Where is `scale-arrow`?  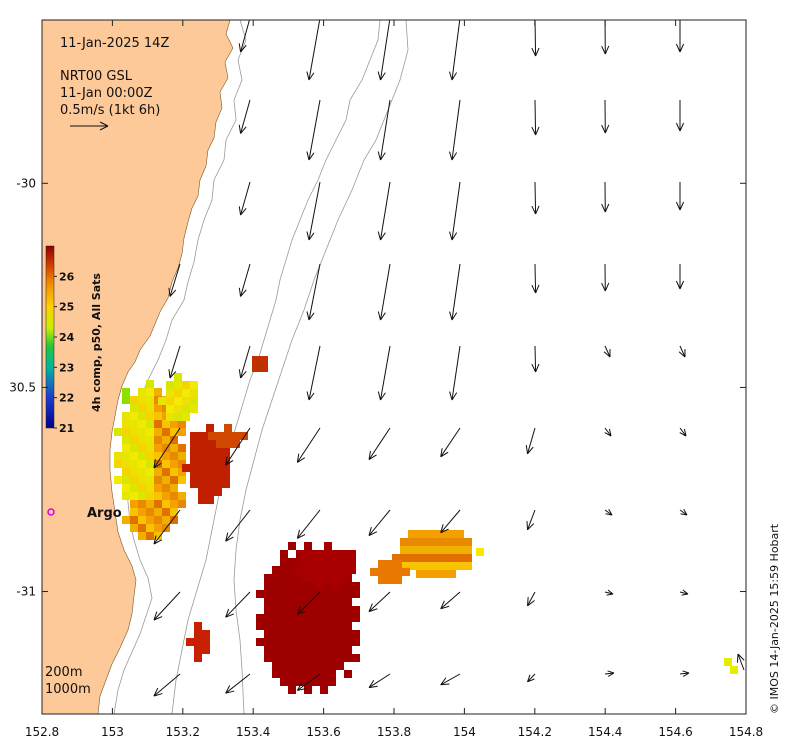 scale-arrow is located at coordinates (89, 126).